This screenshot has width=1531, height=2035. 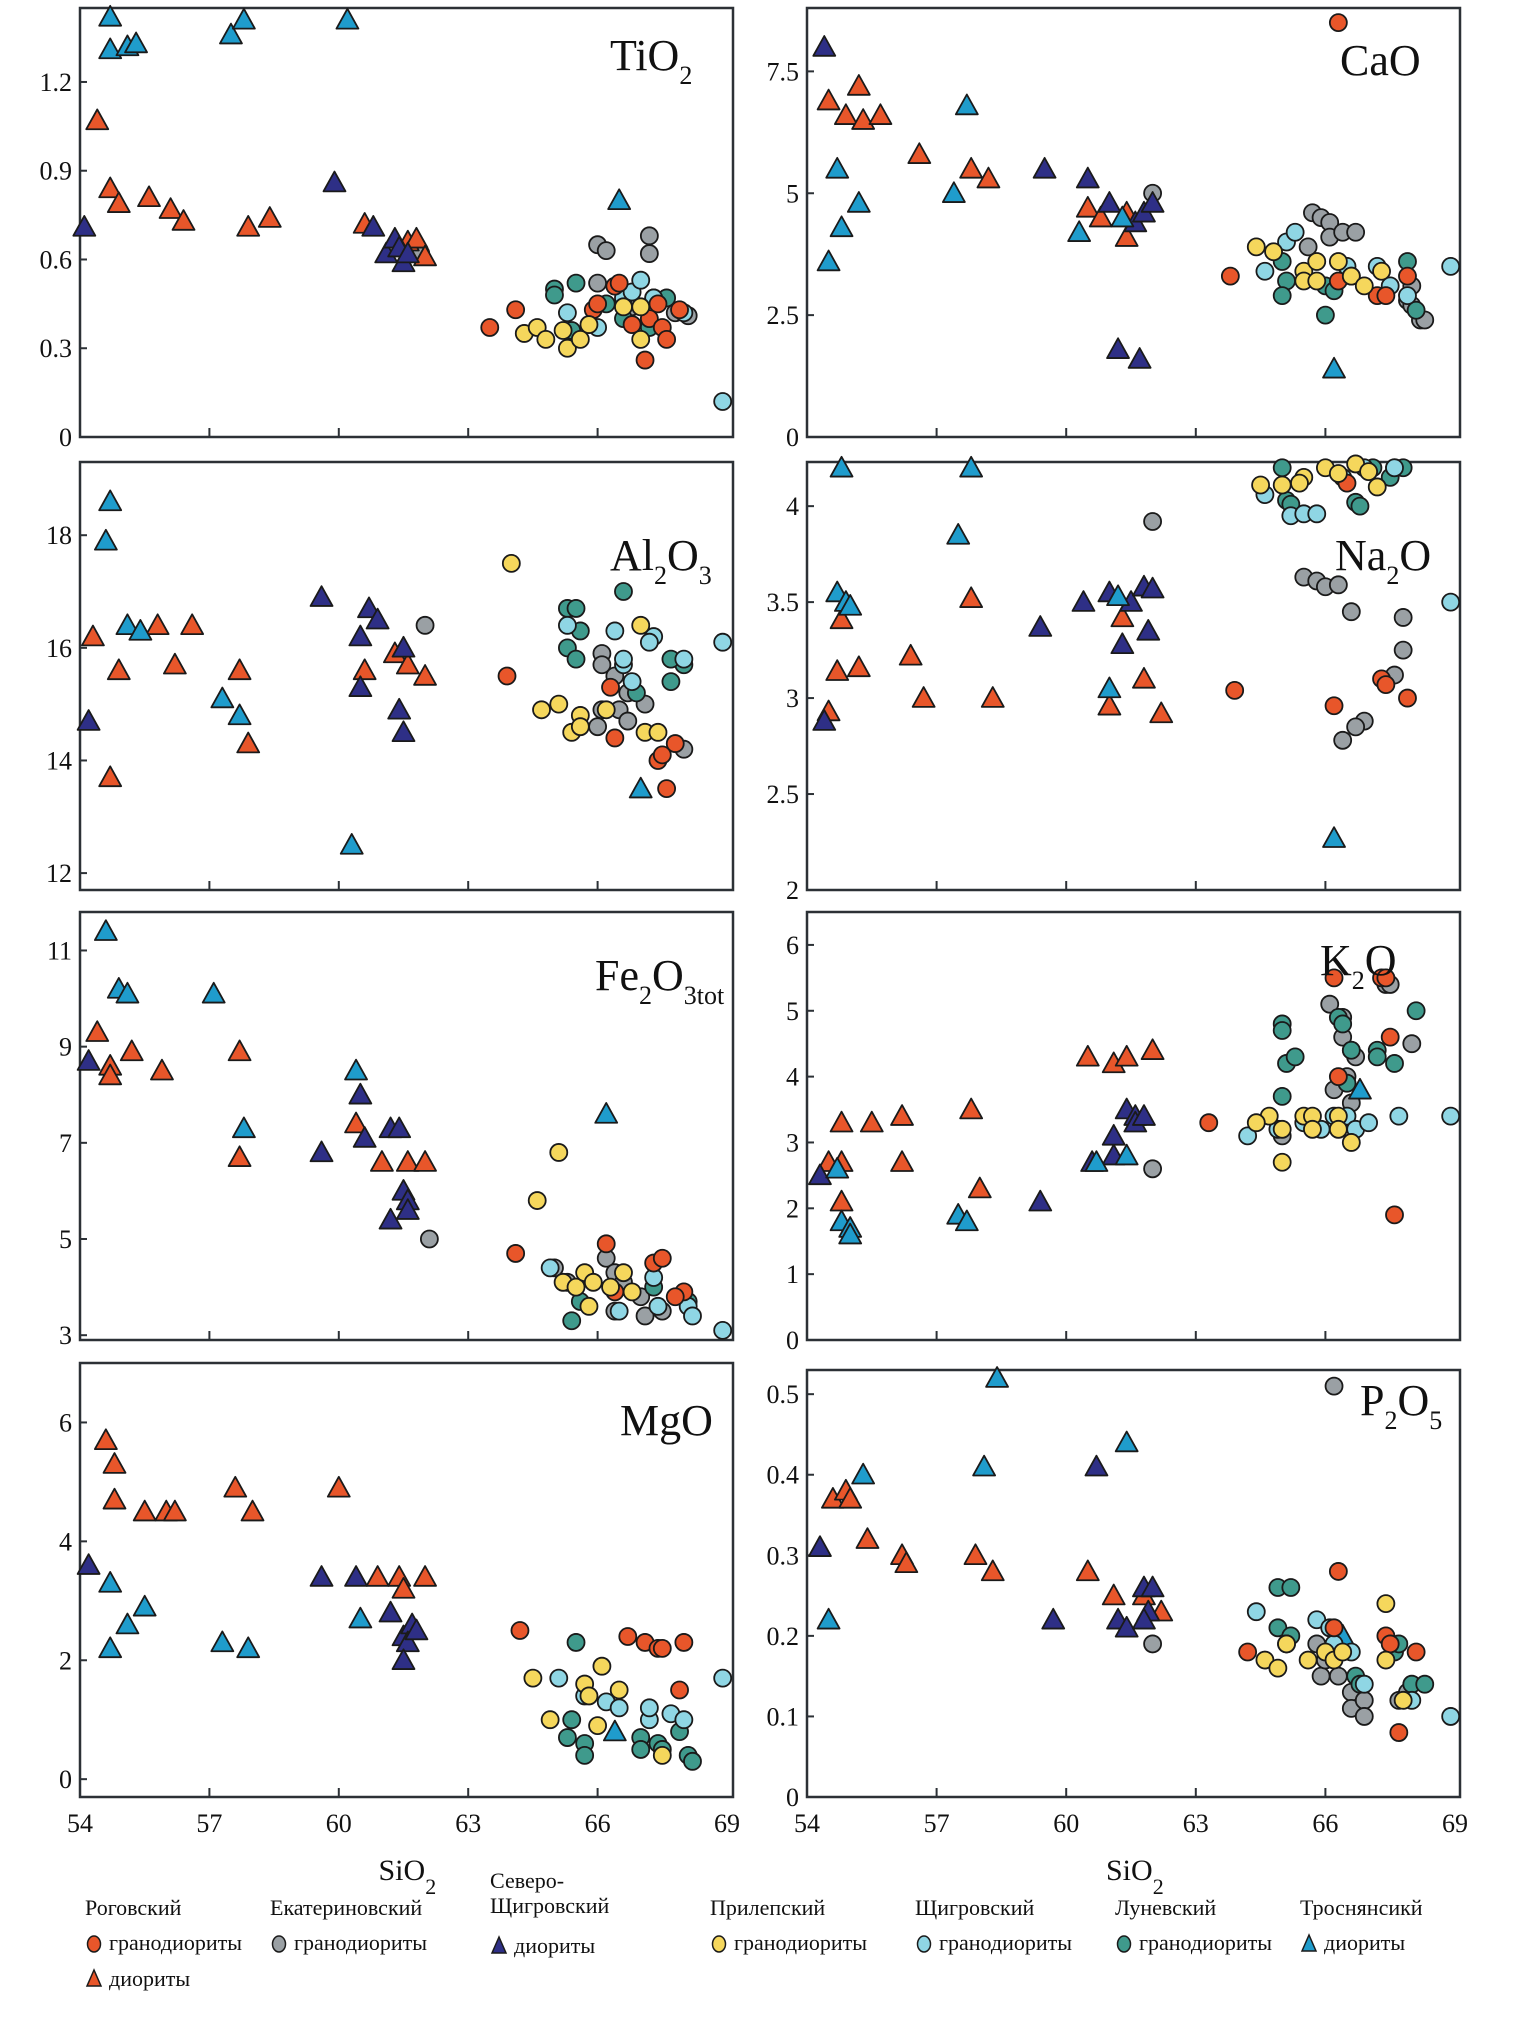 I want to click on y-tick-label: 11, so click(x=59, y=950).